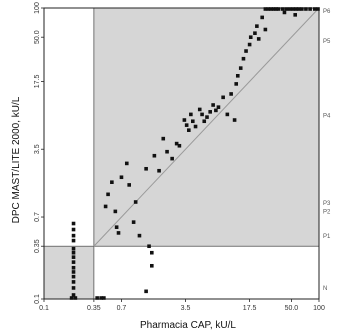 The height and width of the screenshot is (333, 351). Describe the element at coordinates (188, 325) in the screenshot. I see `x-axis-title: Pharmacia CAP, kU/L` at that location.